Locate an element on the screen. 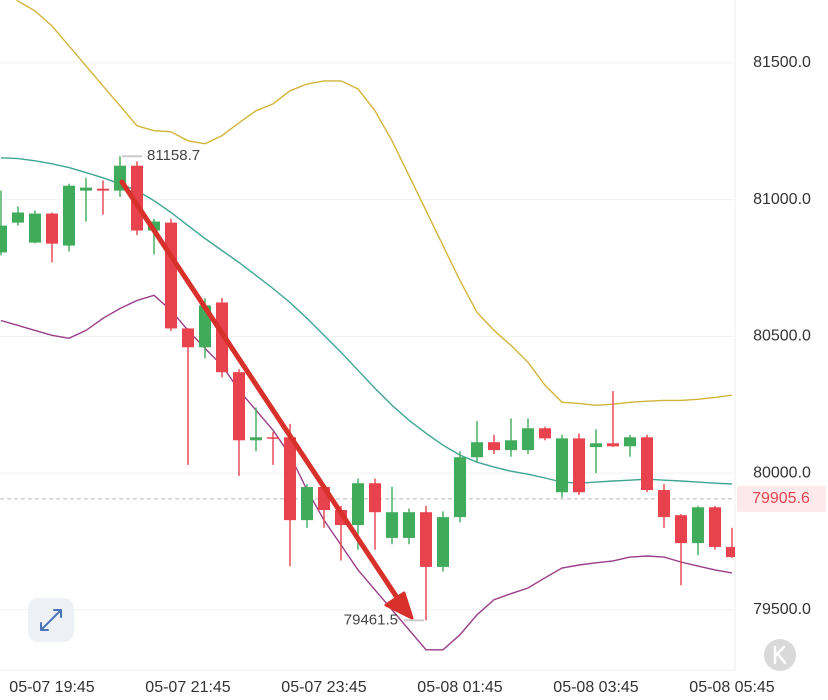 This screenshot has height=700, width=828. y-tick-label: 80000.0 is located at coordinates (782, 472).